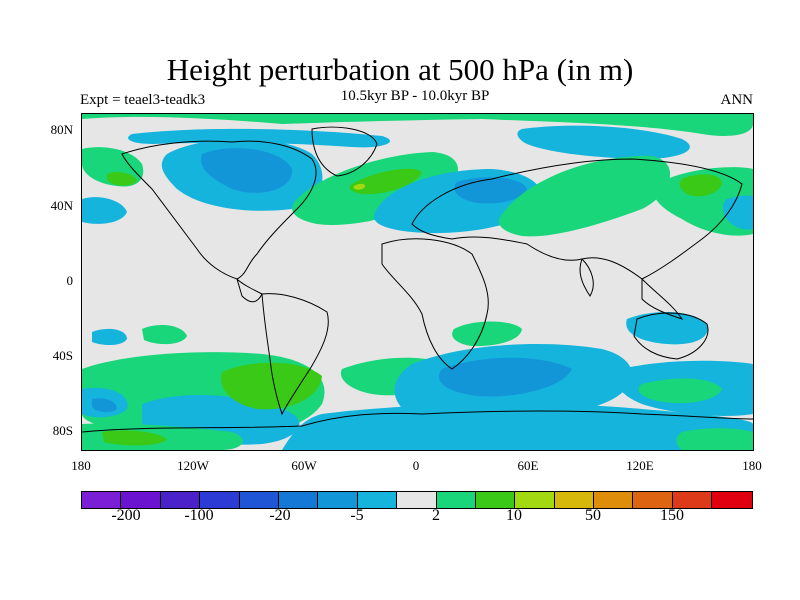 Image resolution: width=800 pixels, height=600 pixels. Describe the element at coordinates (738, 212) in the screenshot. I see `contour-blue-northeast-pacific` at that location.